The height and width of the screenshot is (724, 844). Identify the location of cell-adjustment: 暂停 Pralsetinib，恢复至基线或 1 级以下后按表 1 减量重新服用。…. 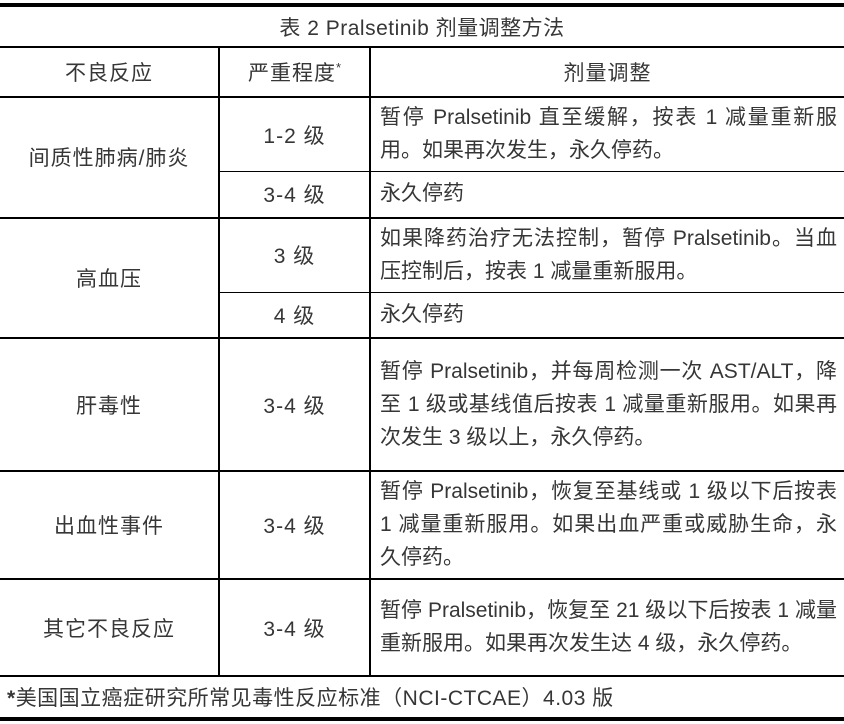
(607, 524).